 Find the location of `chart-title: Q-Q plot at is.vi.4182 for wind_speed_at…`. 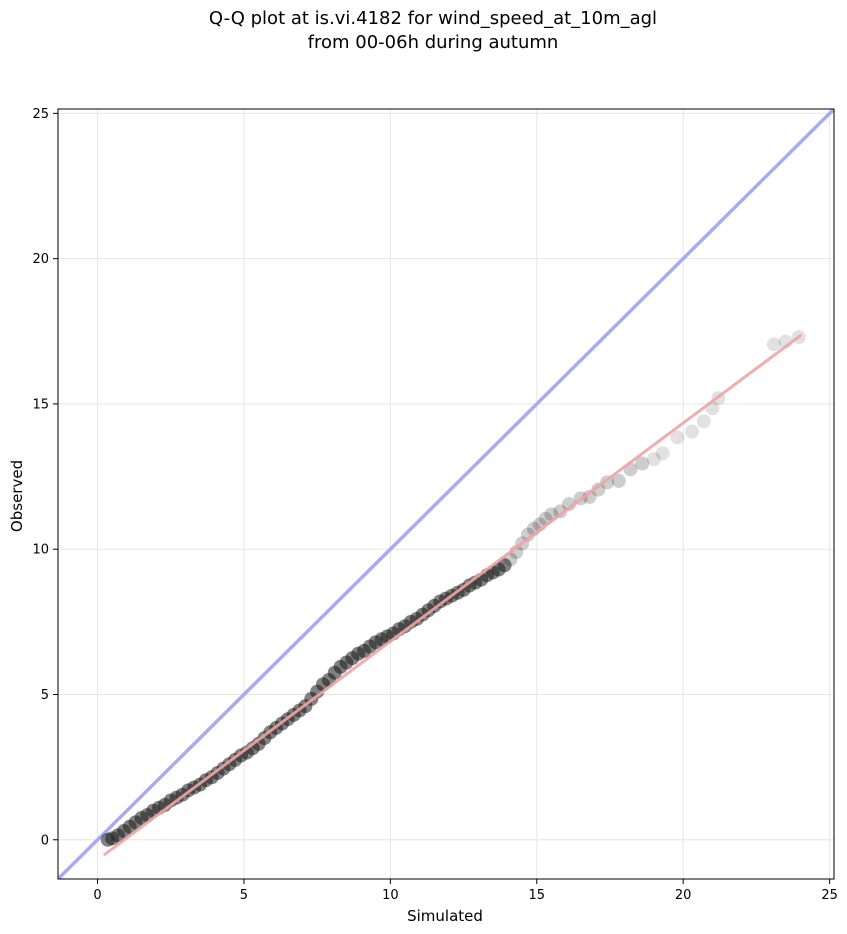

chart-title: Q-Q plot at is.vi.4182 for wind_speed_at… is located at coordinates (433, 18).